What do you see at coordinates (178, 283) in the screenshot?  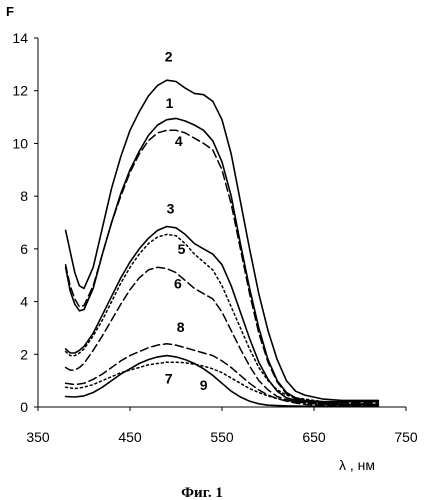 I see `curve-label-6: 6` at bounding box center [178, 283].